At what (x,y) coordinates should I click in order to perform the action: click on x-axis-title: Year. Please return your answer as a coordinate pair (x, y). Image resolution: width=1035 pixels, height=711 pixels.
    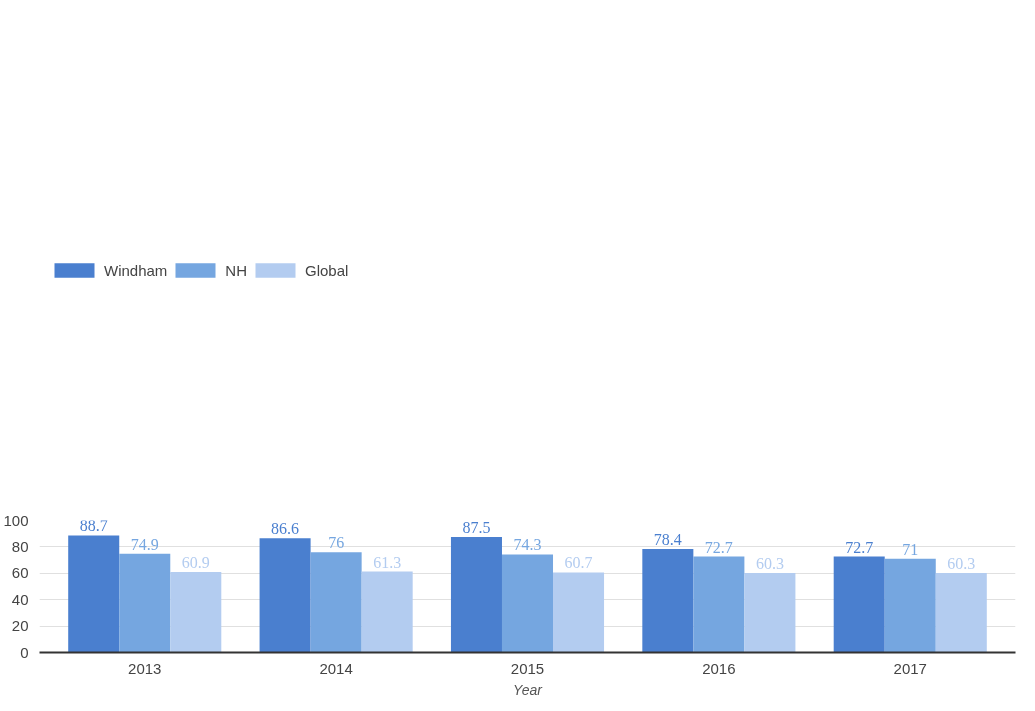
    Looking at the image, I should click on (528, 689).